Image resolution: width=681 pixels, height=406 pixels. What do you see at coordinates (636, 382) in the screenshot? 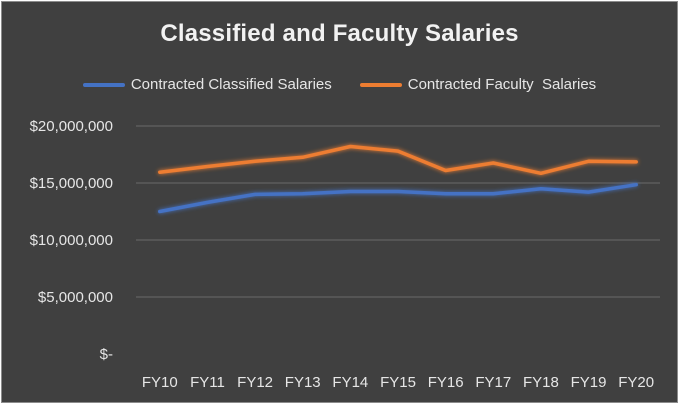
I see `x-tick-label: FY20` at bounding box center [636, 382].